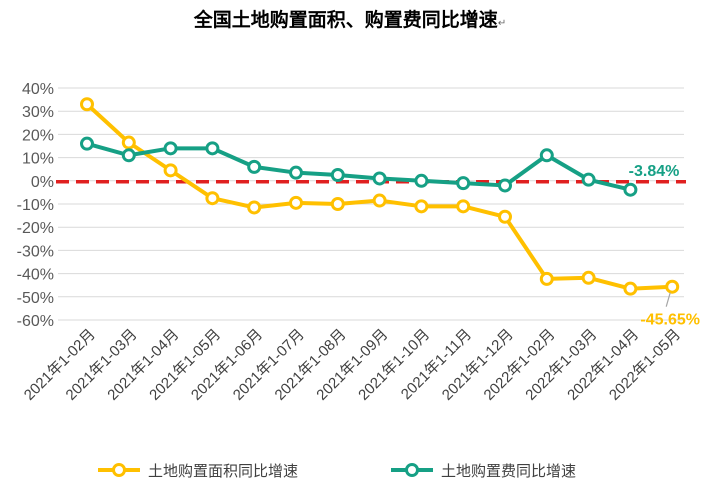 This screenshot has width=705, height=499. What do you see at coordinates (35, 321) in the screenshot?
I see `y-tick-label: -60%` at bounding box center [35, 321].